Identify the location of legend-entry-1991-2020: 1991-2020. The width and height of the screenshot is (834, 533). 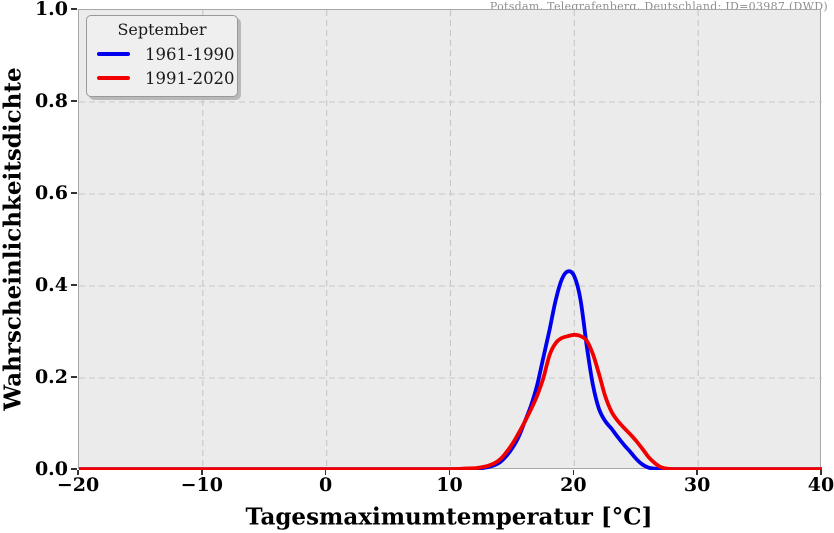
(165, 78).